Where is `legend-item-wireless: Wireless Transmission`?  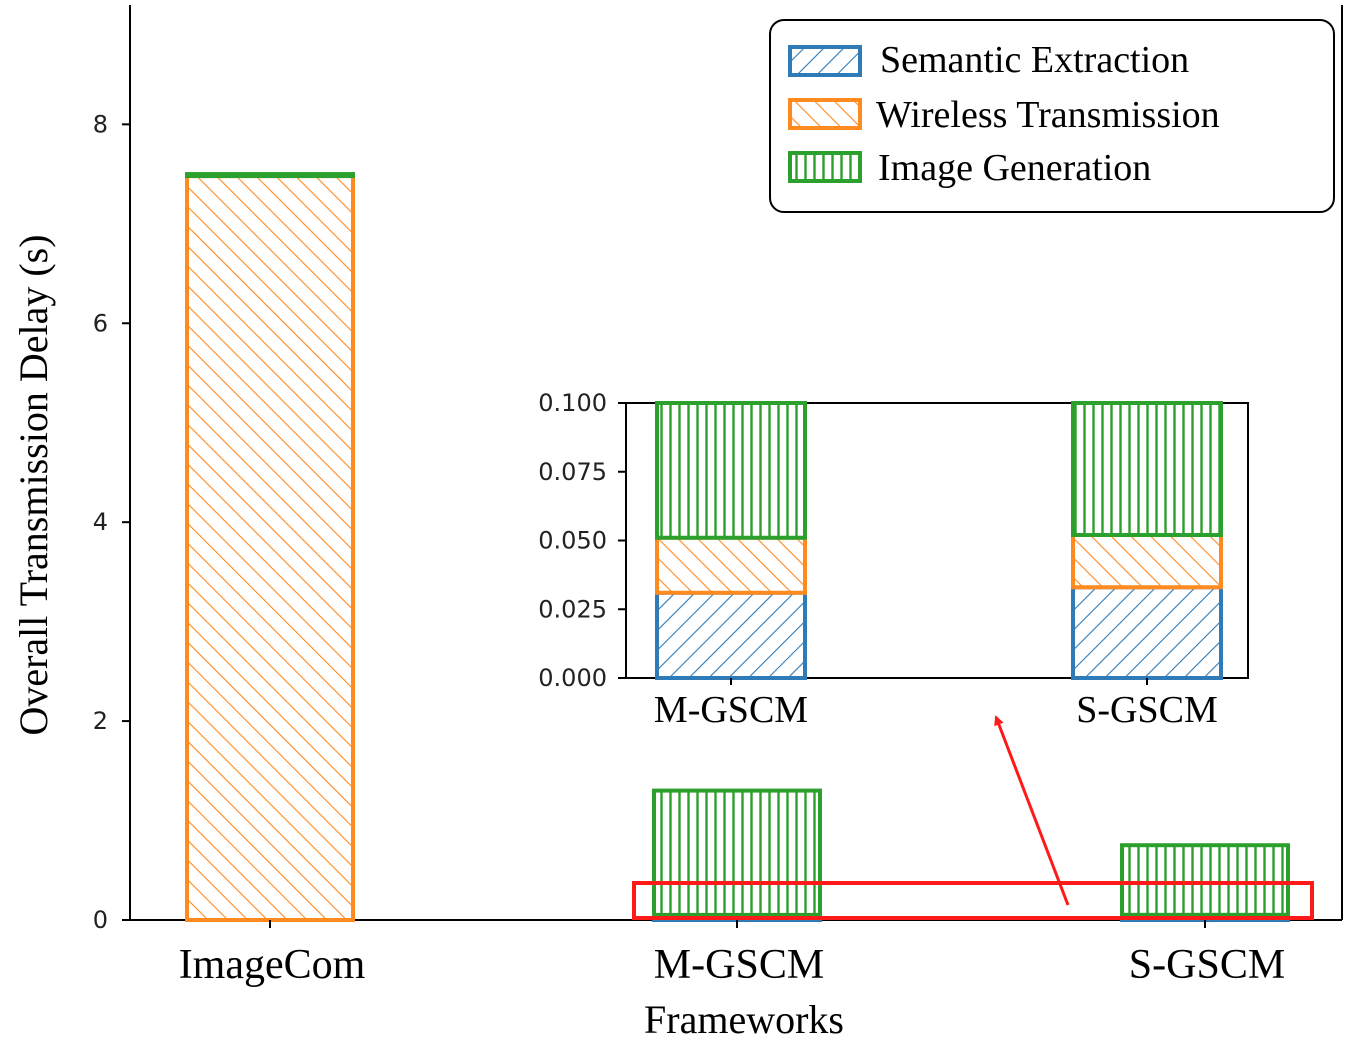 legend-item-wireless: Wireless Transmission is located at coordinates (1004, 115).